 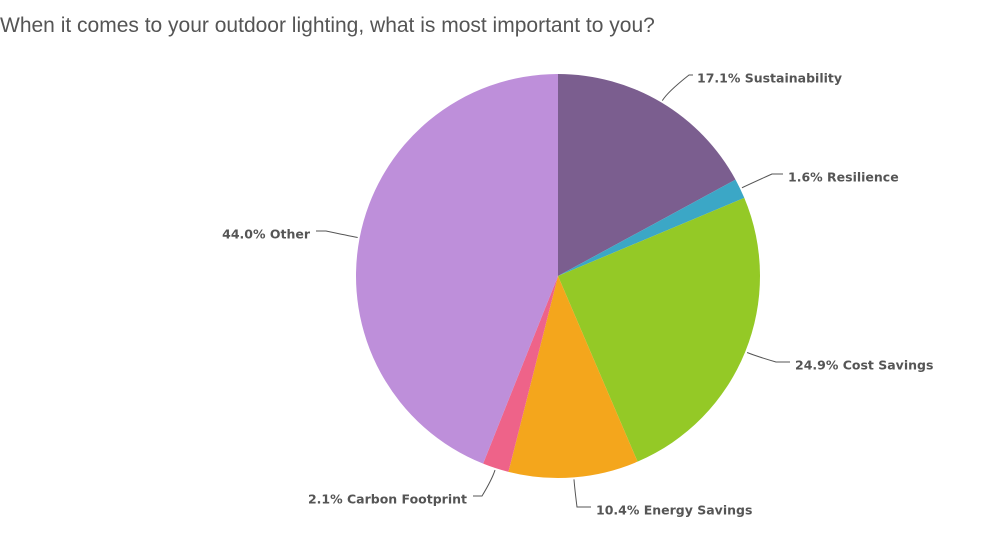 What do you see at coordinates (659, 329) in the screenshot?
I see `pie-slice-cost-savings` at bounding box center [659, 329].